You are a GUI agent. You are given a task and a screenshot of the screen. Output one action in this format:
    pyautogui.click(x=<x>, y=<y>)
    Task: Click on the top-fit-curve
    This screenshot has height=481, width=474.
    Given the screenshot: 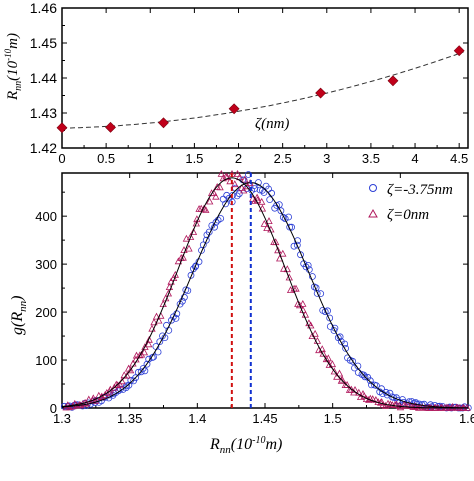 What is the action you would take?
    pyautogui.click(x=262, y=90)
    